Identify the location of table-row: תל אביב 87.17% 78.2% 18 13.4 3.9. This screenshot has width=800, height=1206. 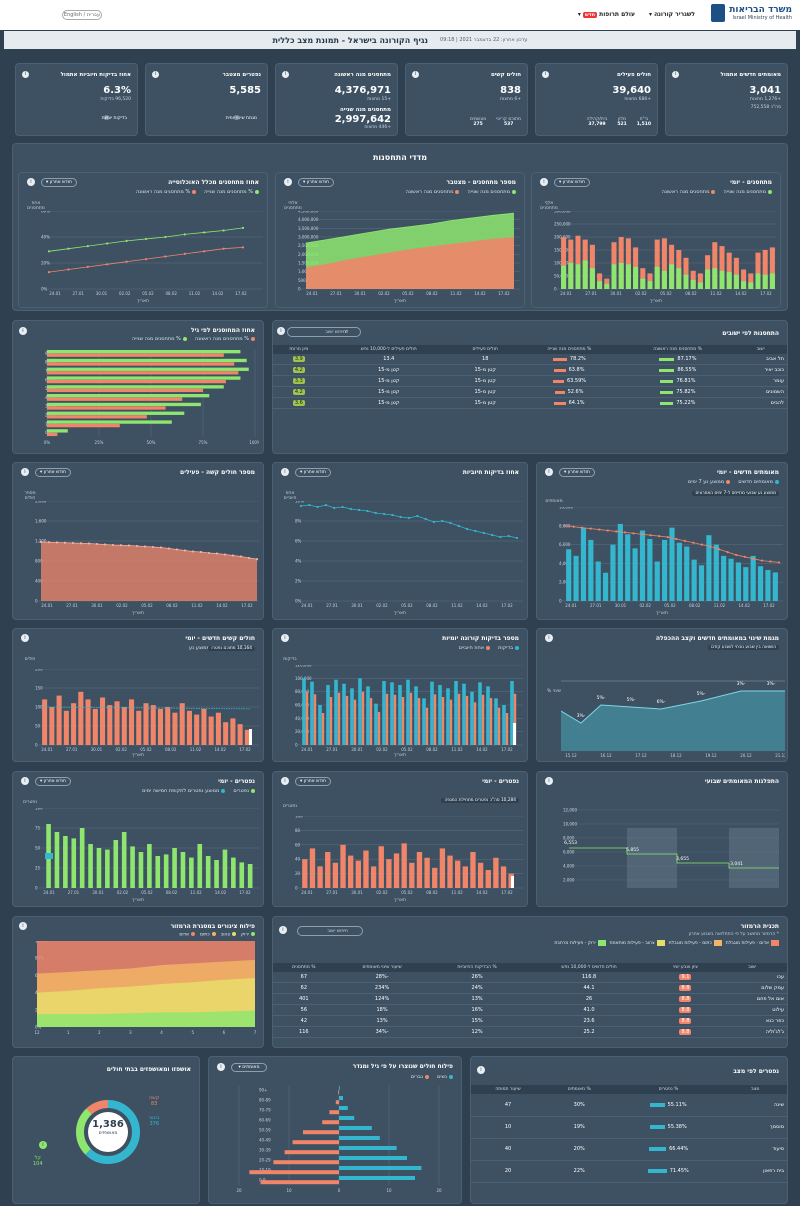
(530, 359).